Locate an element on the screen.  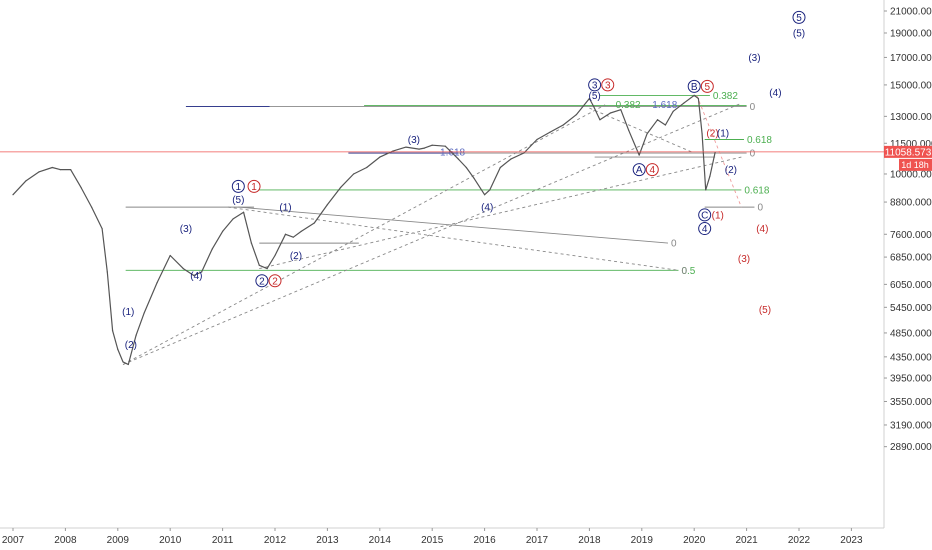
y-tick-label: 15000.000 is located at coordinates (911, 85).